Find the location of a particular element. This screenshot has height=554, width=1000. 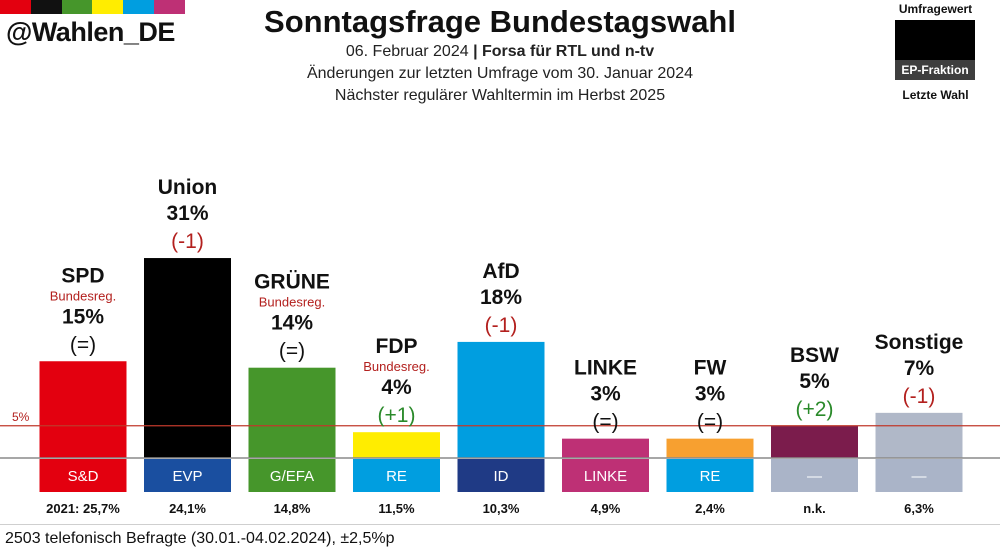

party-name-grüne: GRÜNE is located at coordinates (292, 282).